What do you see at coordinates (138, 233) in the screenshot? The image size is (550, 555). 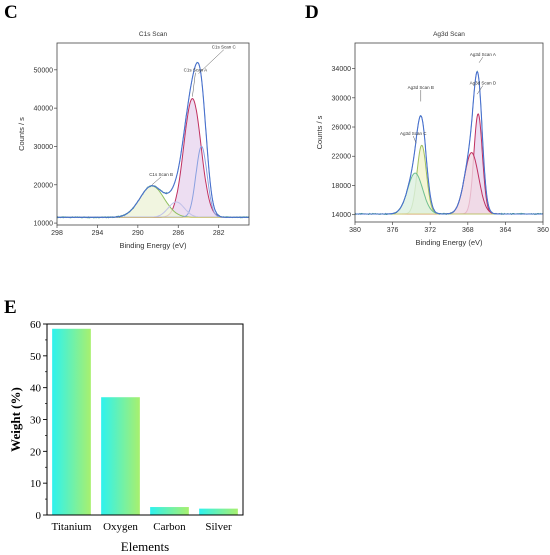 I see `x-tick-label-2: 290` at bounding box center [138, 233].